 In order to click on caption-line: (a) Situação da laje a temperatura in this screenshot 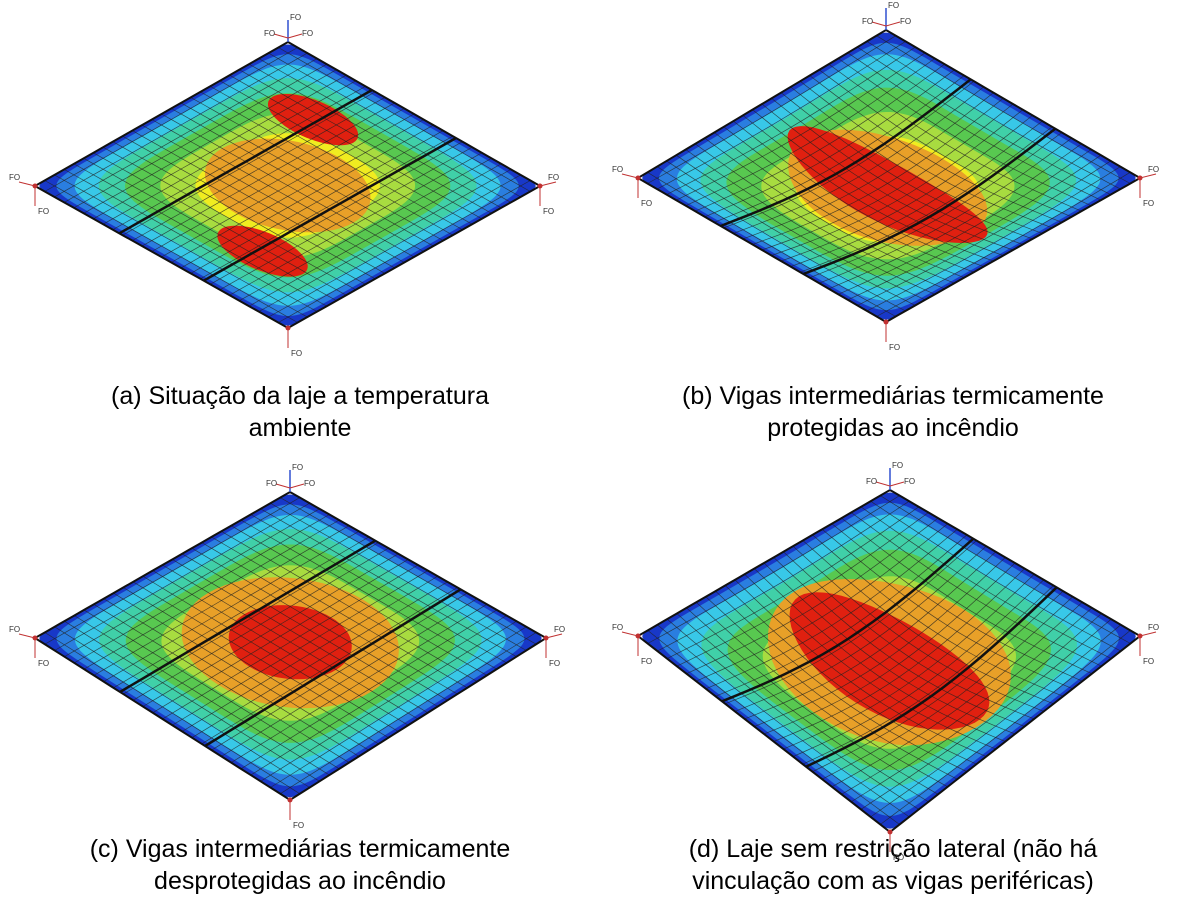, I will do `click(300, 396)`.